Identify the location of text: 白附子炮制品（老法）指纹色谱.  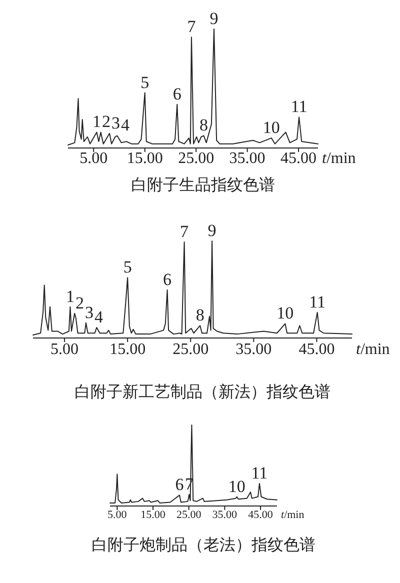
(204, 544).